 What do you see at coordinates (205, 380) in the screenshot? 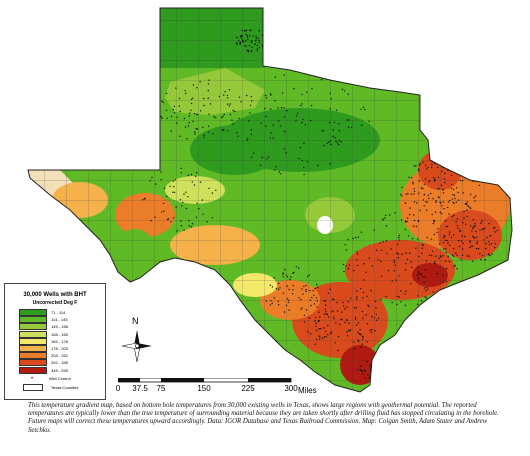
I see `scale-bar-graphic` at bounding box center [205, 380].